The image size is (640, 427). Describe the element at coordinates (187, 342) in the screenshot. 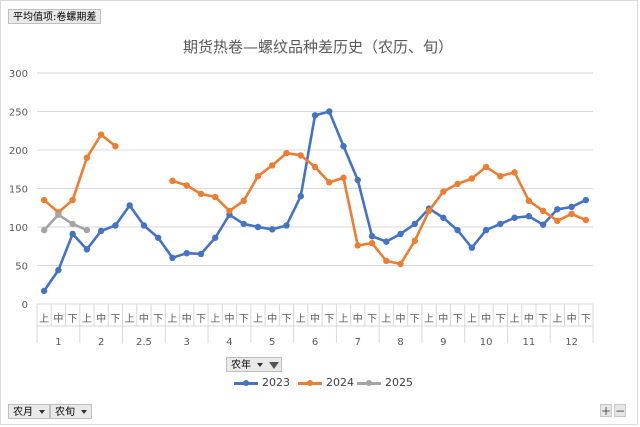

I see `x-group-label: 3` at that location.